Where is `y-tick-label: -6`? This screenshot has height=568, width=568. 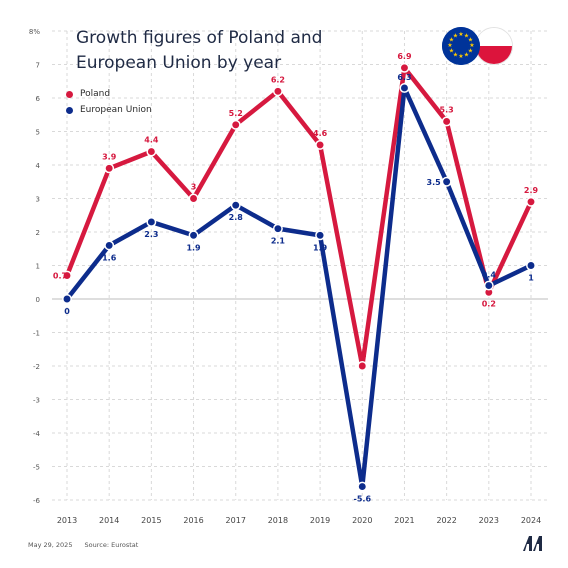 y-tick-label: -6 is located at coordinates (37, 501).